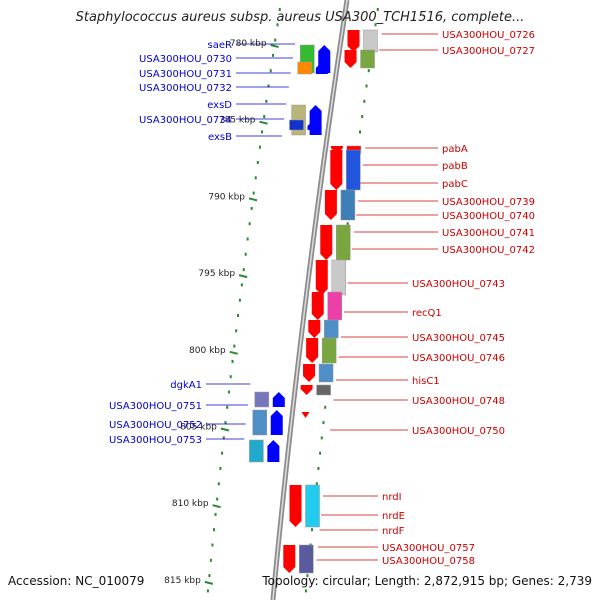 The image size is (600, 604). Describe the element at coordinates (455, 166) in the screenshot. I see `forward-gene-label: pabB` at that location.